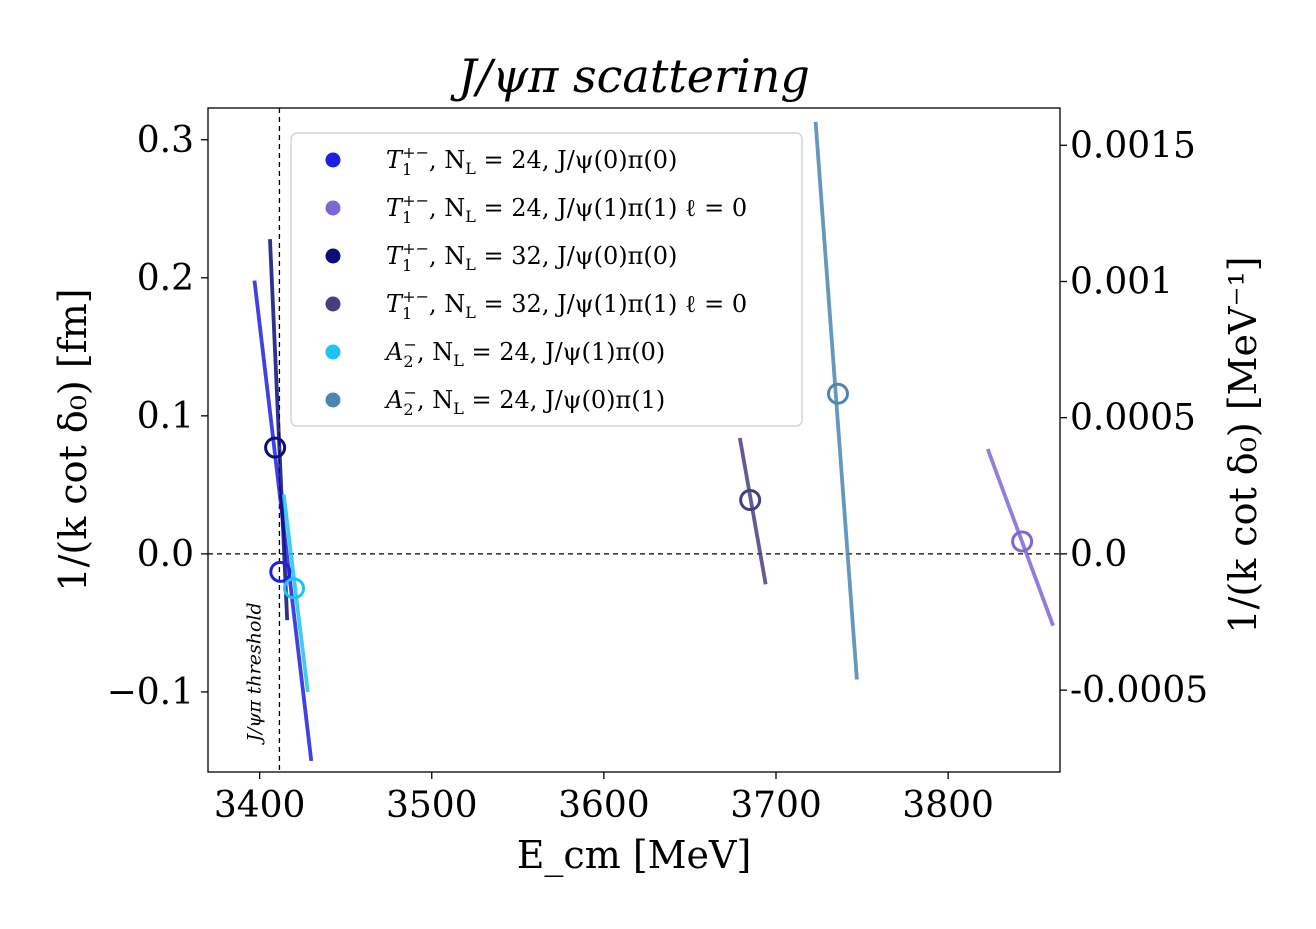 The height and width of the screenshot is (929, 1316). What do you see at coordinates (1243, 444) in the screenshot?
I see `y2-axis-label: 1/(k cot δ₀) [MeV⁻¹]` at bounding box center [1243, 444].